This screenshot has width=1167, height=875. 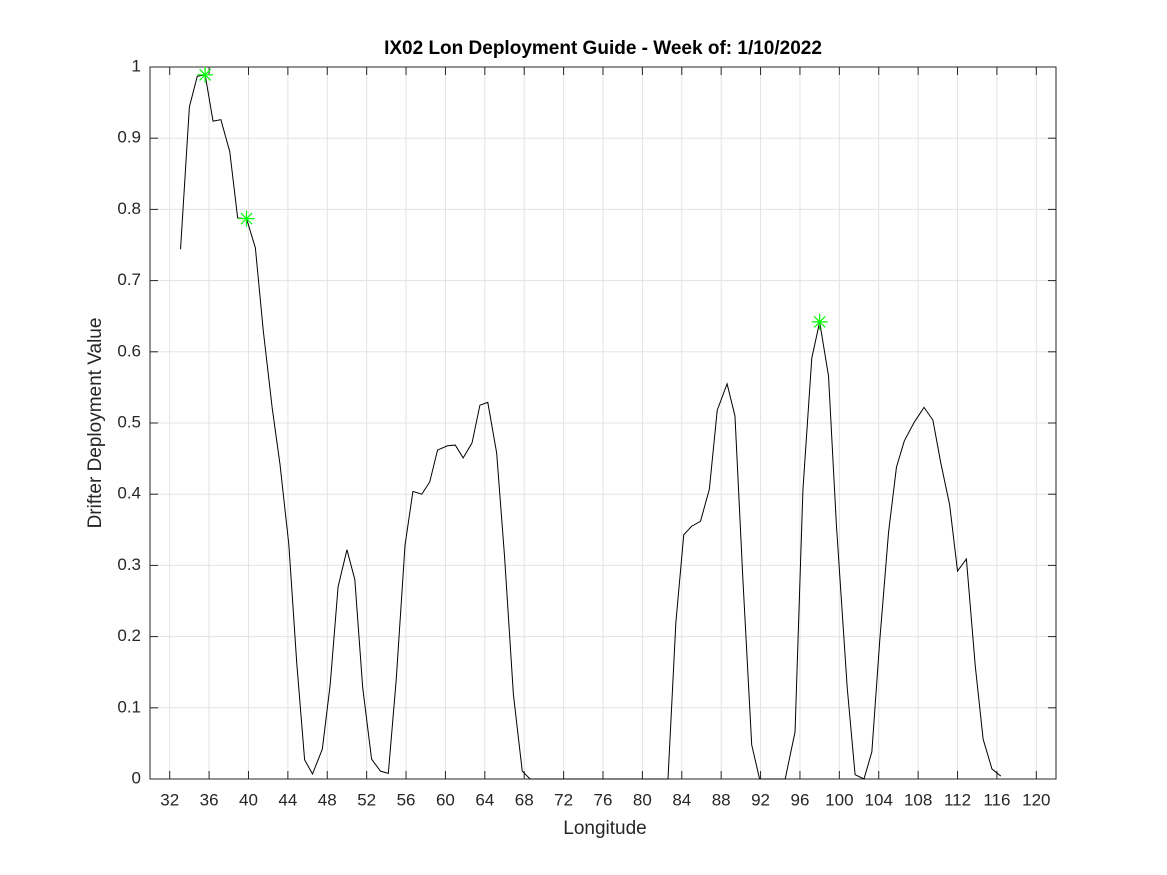 What do you see at coordinates (136, 65) in the screenshot?
I see `y-tick-label: 1` at bounding box center [136, 65].